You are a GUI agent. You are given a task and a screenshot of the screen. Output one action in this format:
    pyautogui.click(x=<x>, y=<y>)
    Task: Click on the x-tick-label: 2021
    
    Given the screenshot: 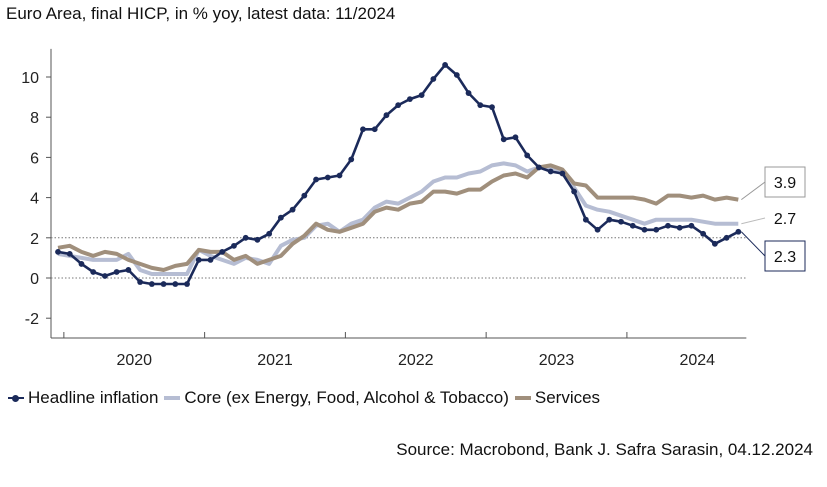 What is the action you would take?
    pyautogui.click(x=275, y=360)
    